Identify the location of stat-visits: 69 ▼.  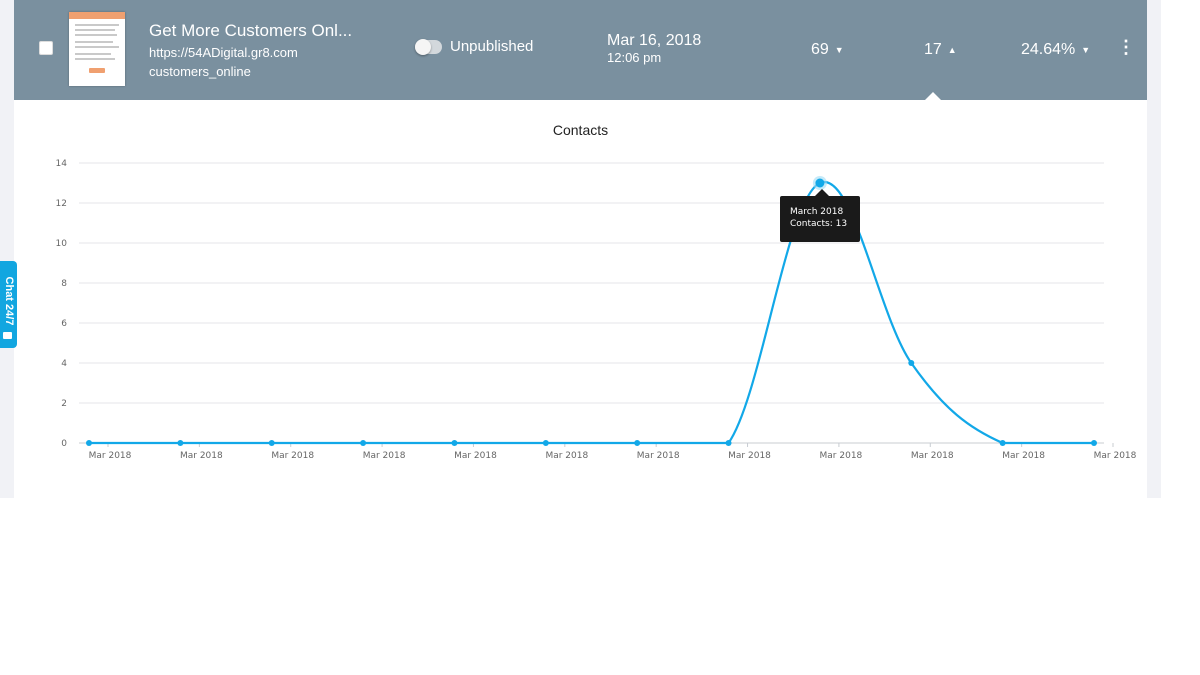
(827, 50).